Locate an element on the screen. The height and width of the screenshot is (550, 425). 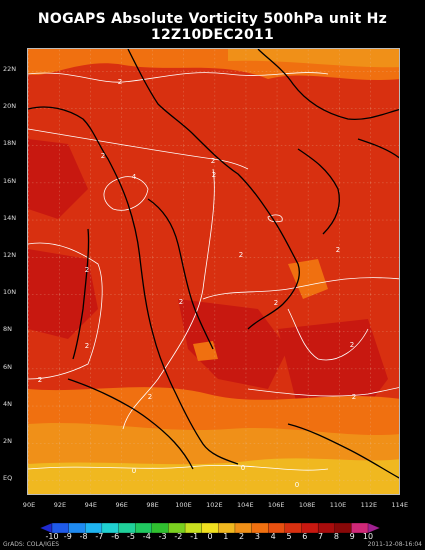
colorbar-label: -7 is located at coordinates (99, 536).